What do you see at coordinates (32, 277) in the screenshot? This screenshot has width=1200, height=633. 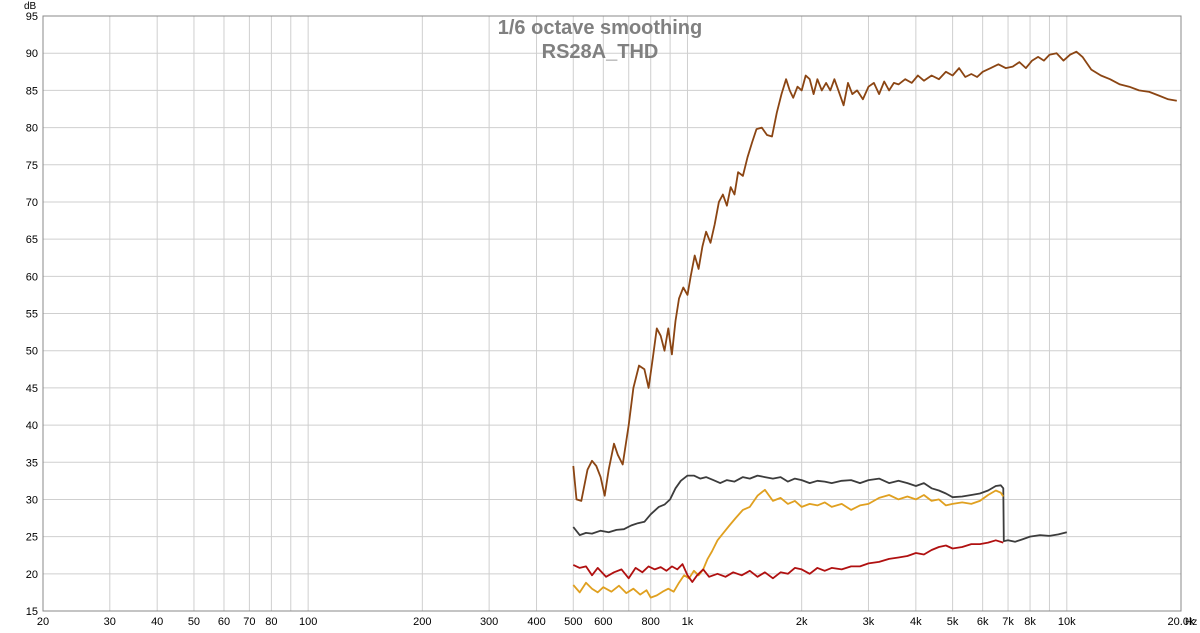 I see `y-tick-label: 60` at bounding box center [32, 277].